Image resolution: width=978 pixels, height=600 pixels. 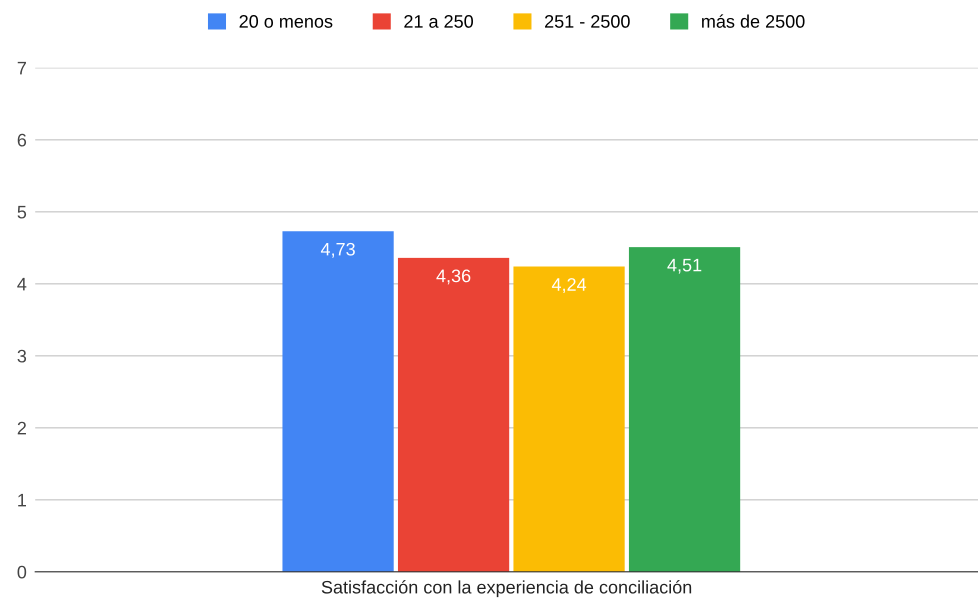 I want to click on y-tick-label: 3, so click(x=22, y=356).